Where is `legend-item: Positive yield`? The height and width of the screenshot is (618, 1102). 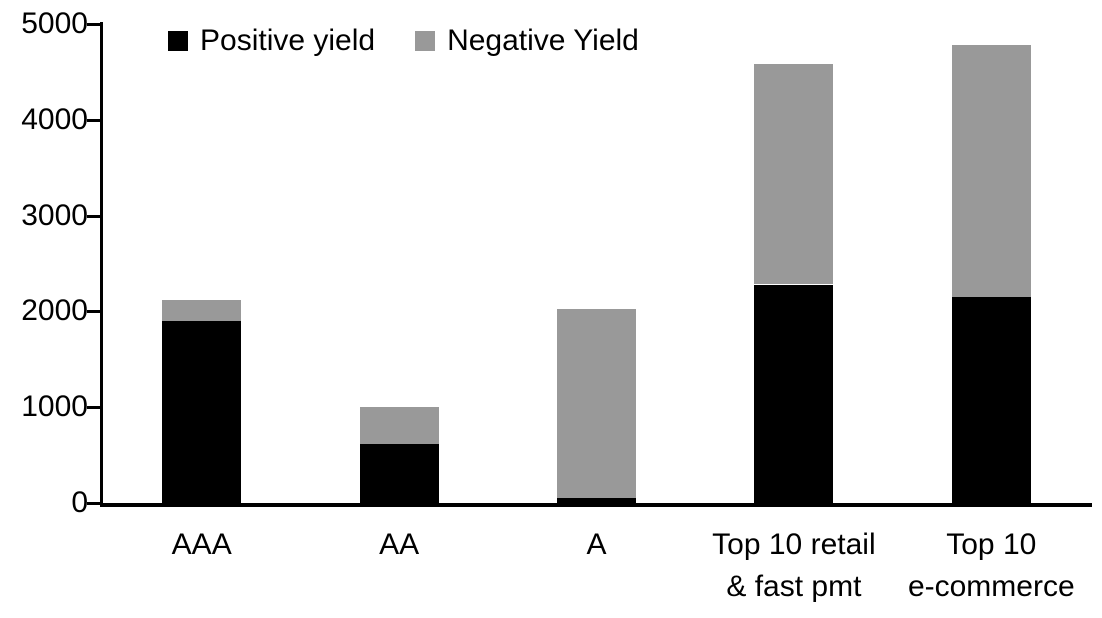
legend-item: Positive yield is located at coordinates (271, 41).